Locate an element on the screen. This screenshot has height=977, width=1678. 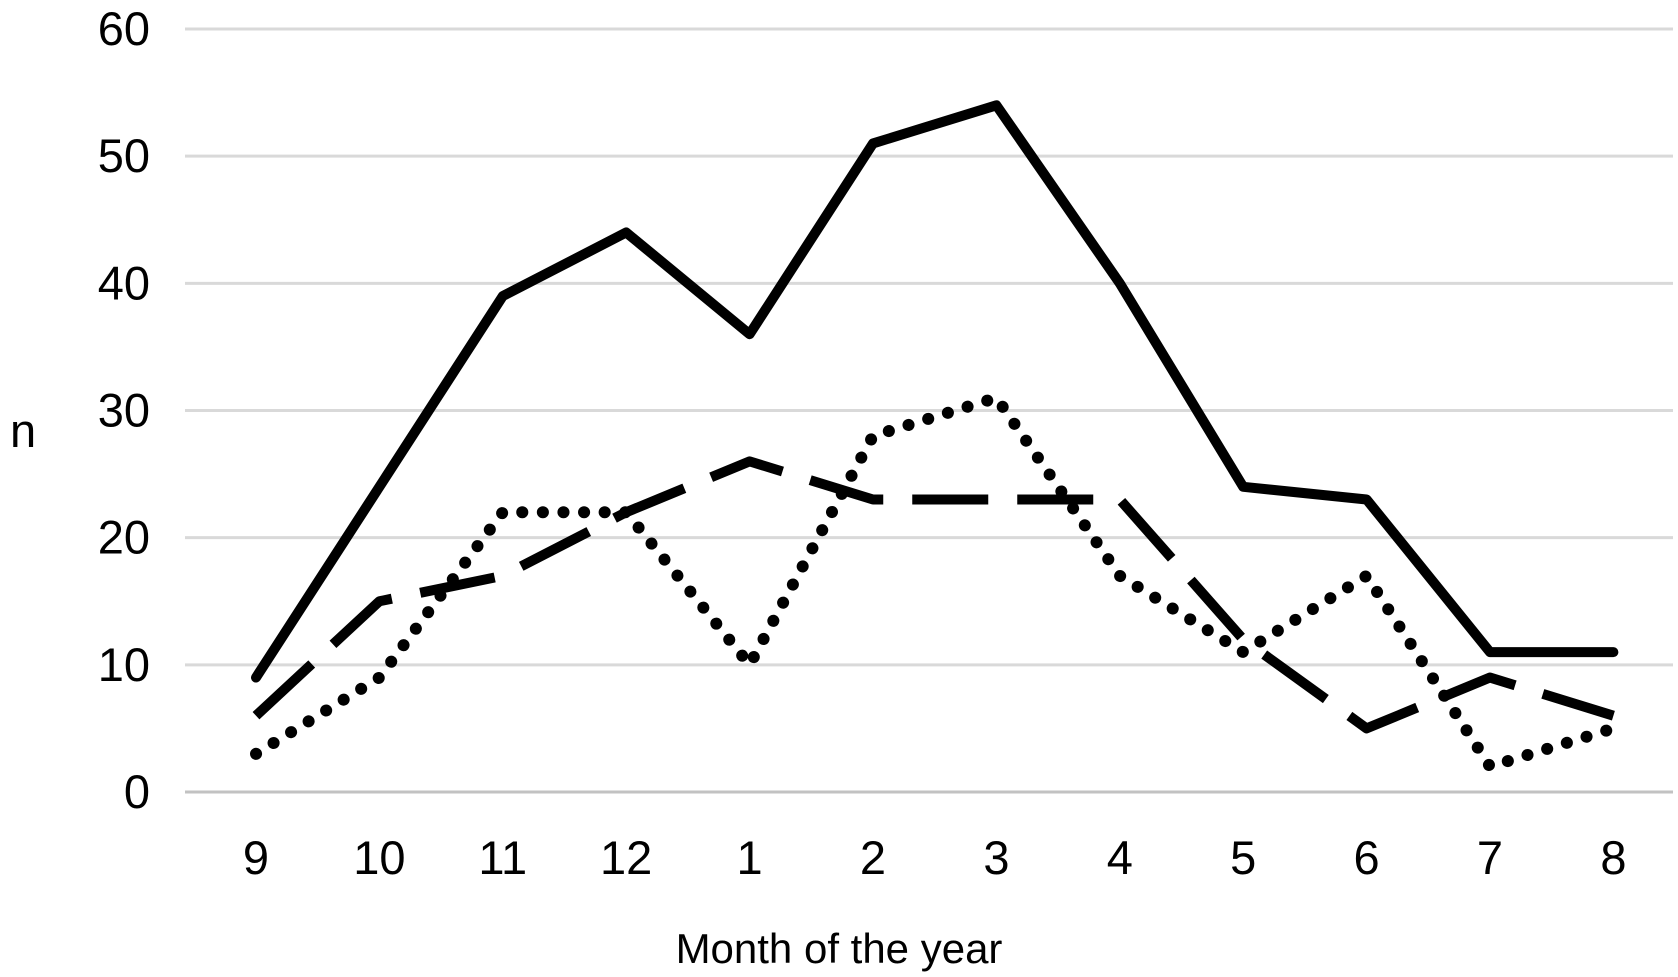
y-tick-label: 10 is located at coordinates (124, 664).